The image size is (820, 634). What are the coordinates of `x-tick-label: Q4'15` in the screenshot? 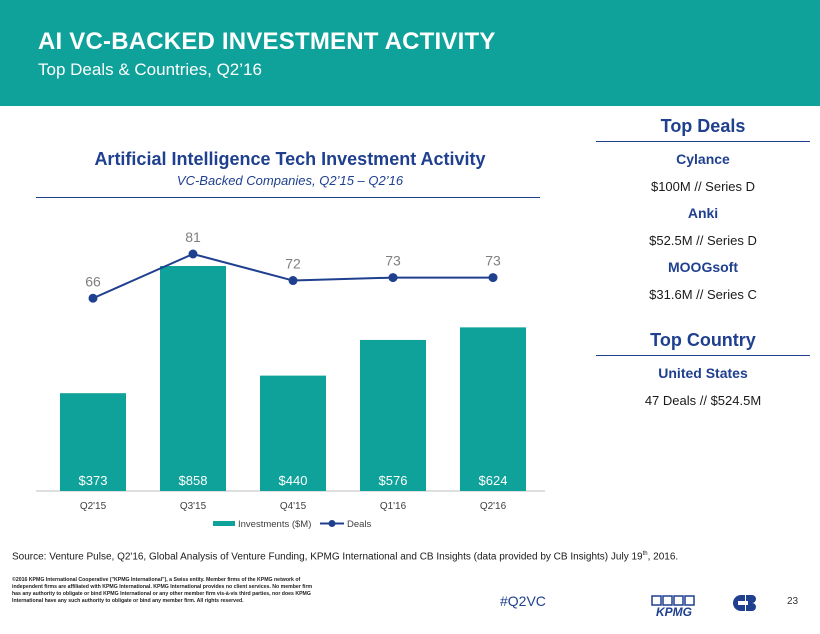 It's located at (293, 506).